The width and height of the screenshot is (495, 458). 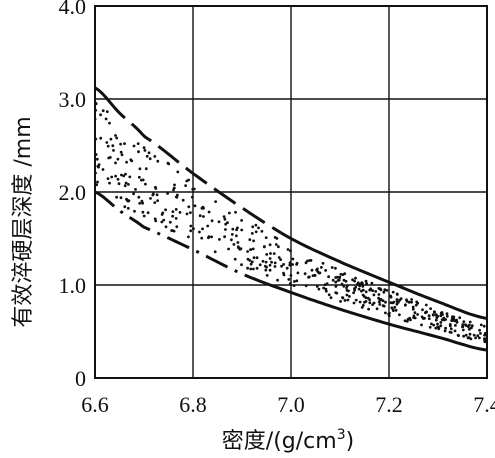 What do you see at coordinates (73, 285) in the screenshot?
I see `y-tick-label-1: 1.0` at bounding box center [73, 285].